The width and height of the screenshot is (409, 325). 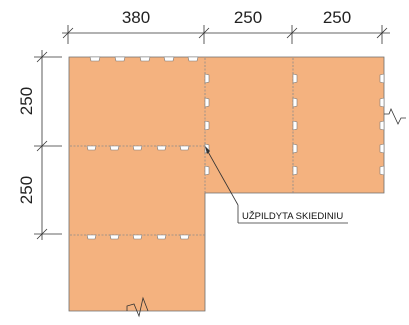 I want to click on break-symbol-bottom, so click(x=137, y=307).